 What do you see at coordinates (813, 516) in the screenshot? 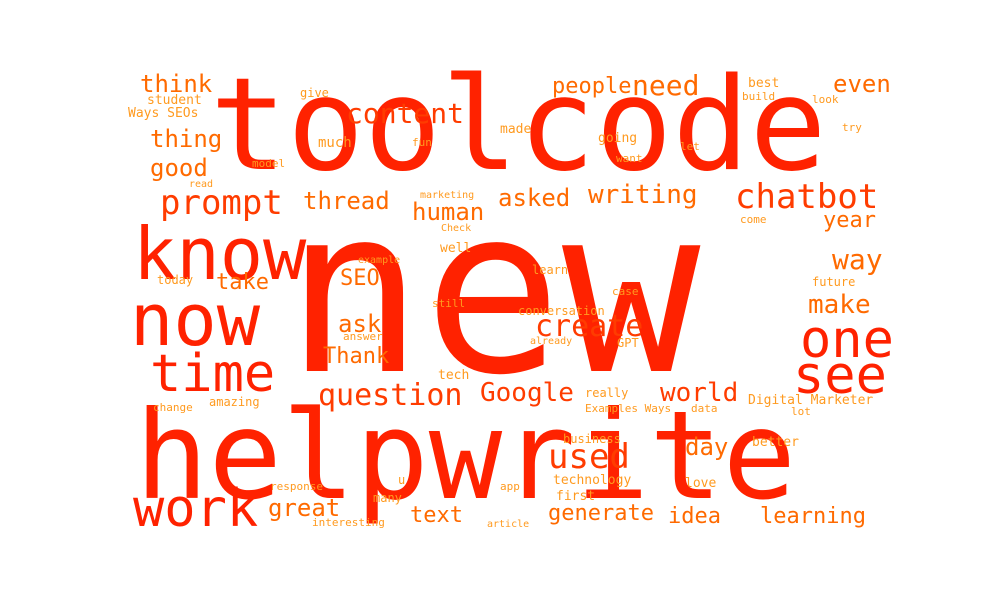
I see `word-learning: learning` at bounding box center [813, 516].